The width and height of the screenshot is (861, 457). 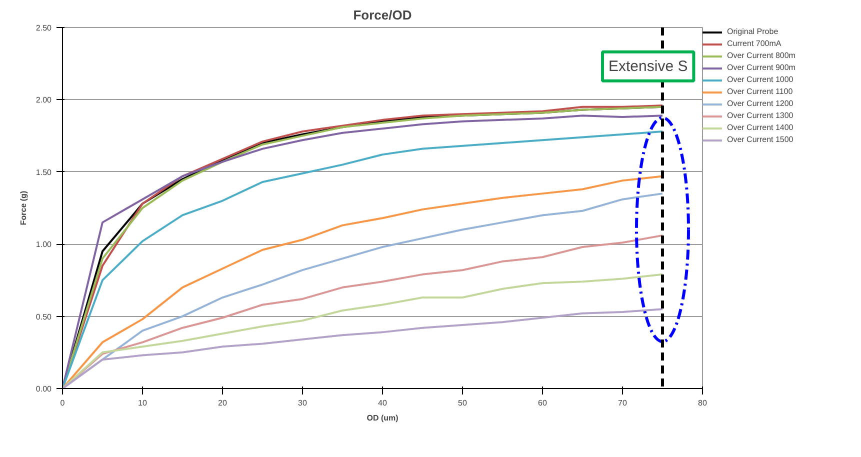 What do you see at coordinates (363, 348) in the screenshot?
I see `line-series` at bounding box center [363, 348].